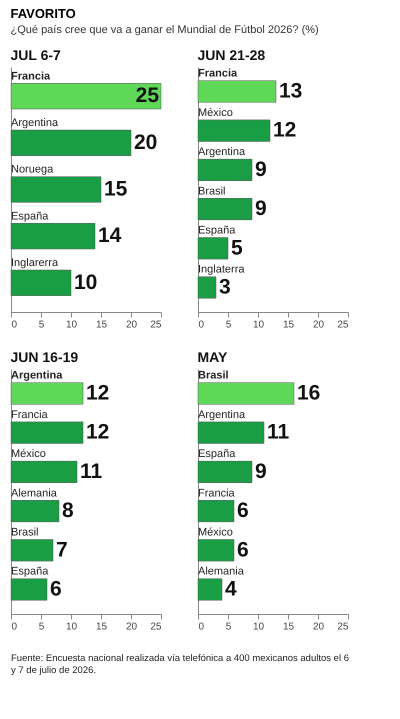 This screenshot has height=719, width=400. What do you see at coordinates (164, 30) in the screenshot?
I see `text: ¿Qué país cree que va a ganar el Mundial de Fútbol 2026? (%)` at bounding box center [164, 30].